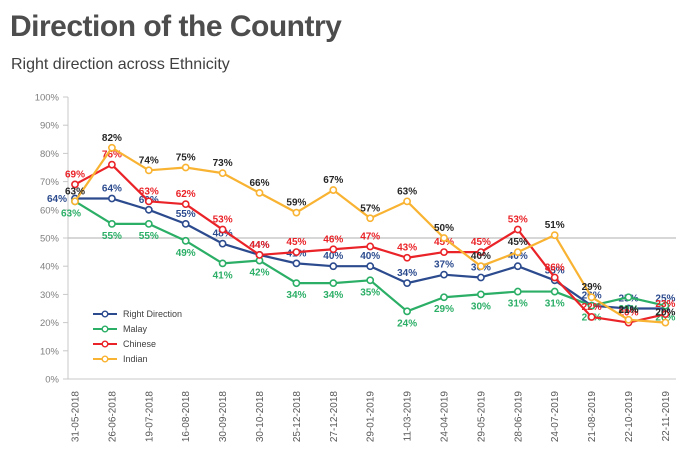  Describe the element at coordinates (444, 228) in the screenshot. I see `data-label-indian: 50%` at that location.